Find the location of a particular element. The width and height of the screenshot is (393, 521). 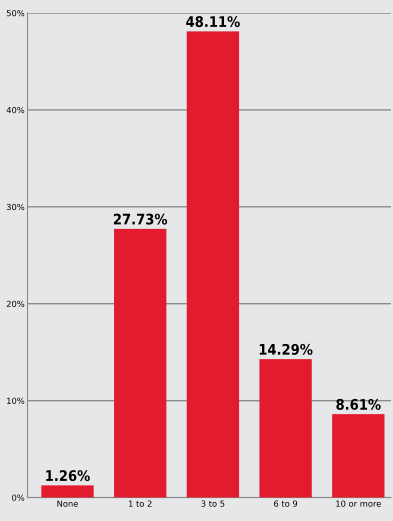

x-tick-label: 3 to 5 is located at coordinates (212, 503).